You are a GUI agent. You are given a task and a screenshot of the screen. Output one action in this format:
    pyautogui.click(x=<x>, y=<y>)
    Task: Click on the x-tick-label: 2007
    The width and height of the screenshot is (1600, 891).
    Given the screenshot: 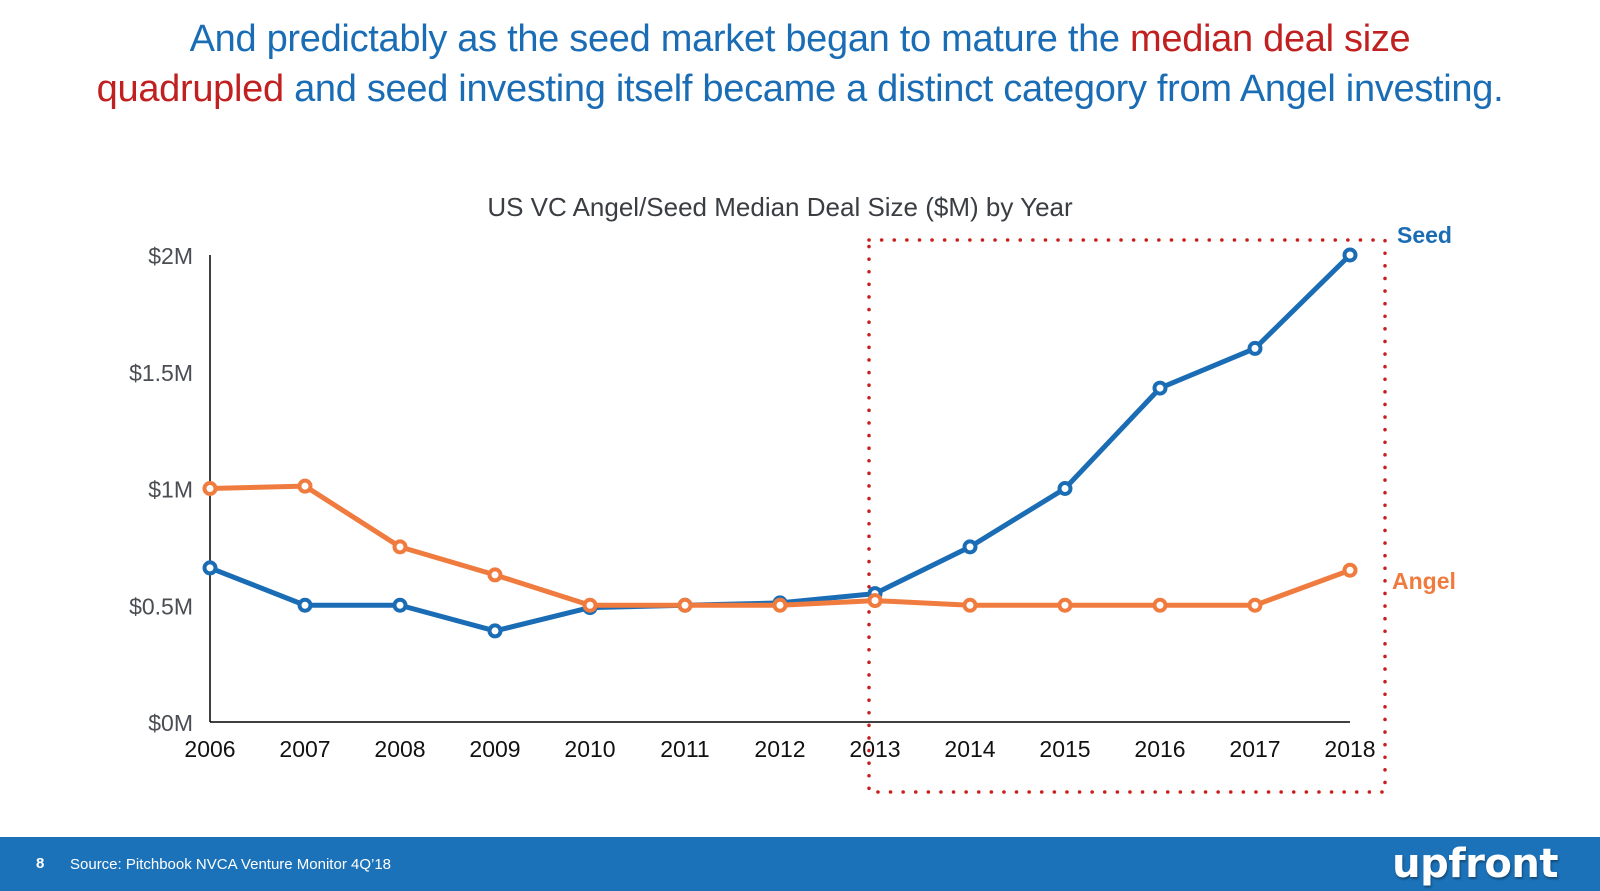 What is the action you would take?
    pyautogui.click(x=304, y=749)
    